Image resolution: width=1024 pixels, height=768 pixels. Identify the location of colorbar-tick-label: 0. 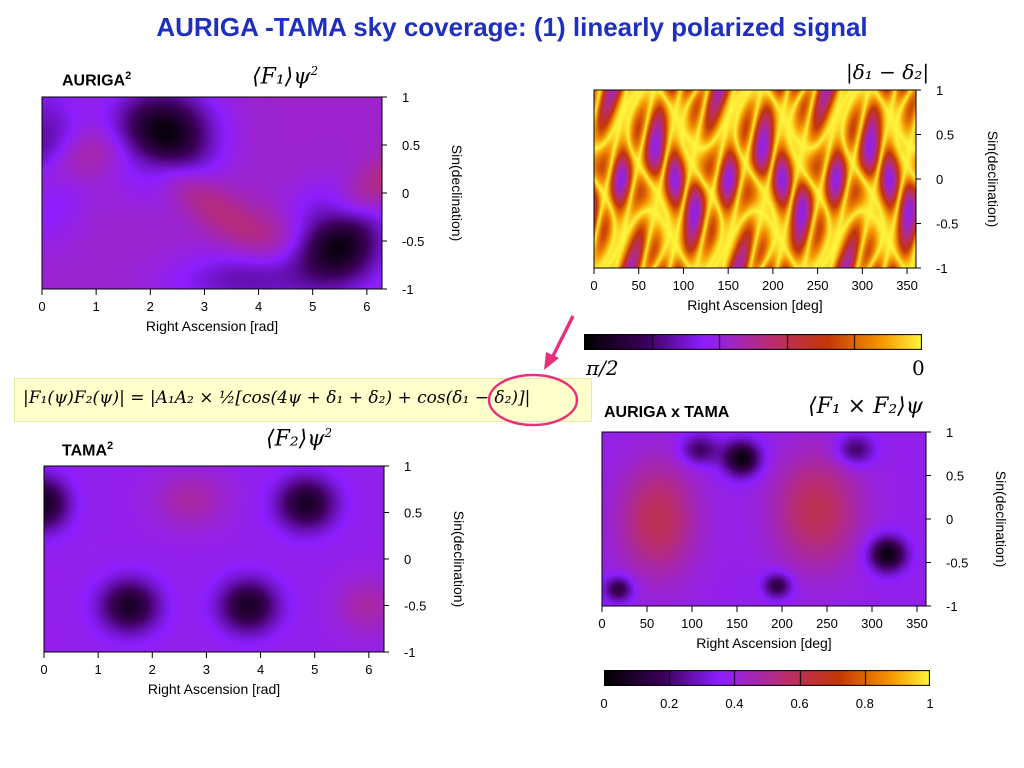
(604, 703).